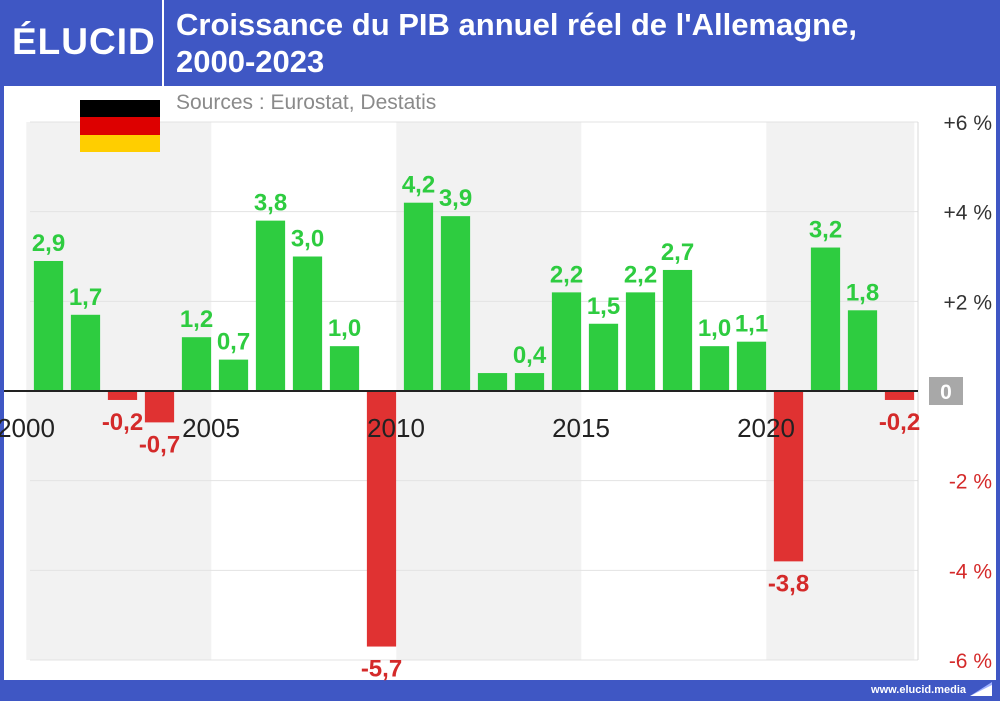 This screenshot has width=1000, height=701. What do you see at coordinates (270, 203) in the screenshot?
I see `data-label: 3,8` at bounding box center [270, 203].